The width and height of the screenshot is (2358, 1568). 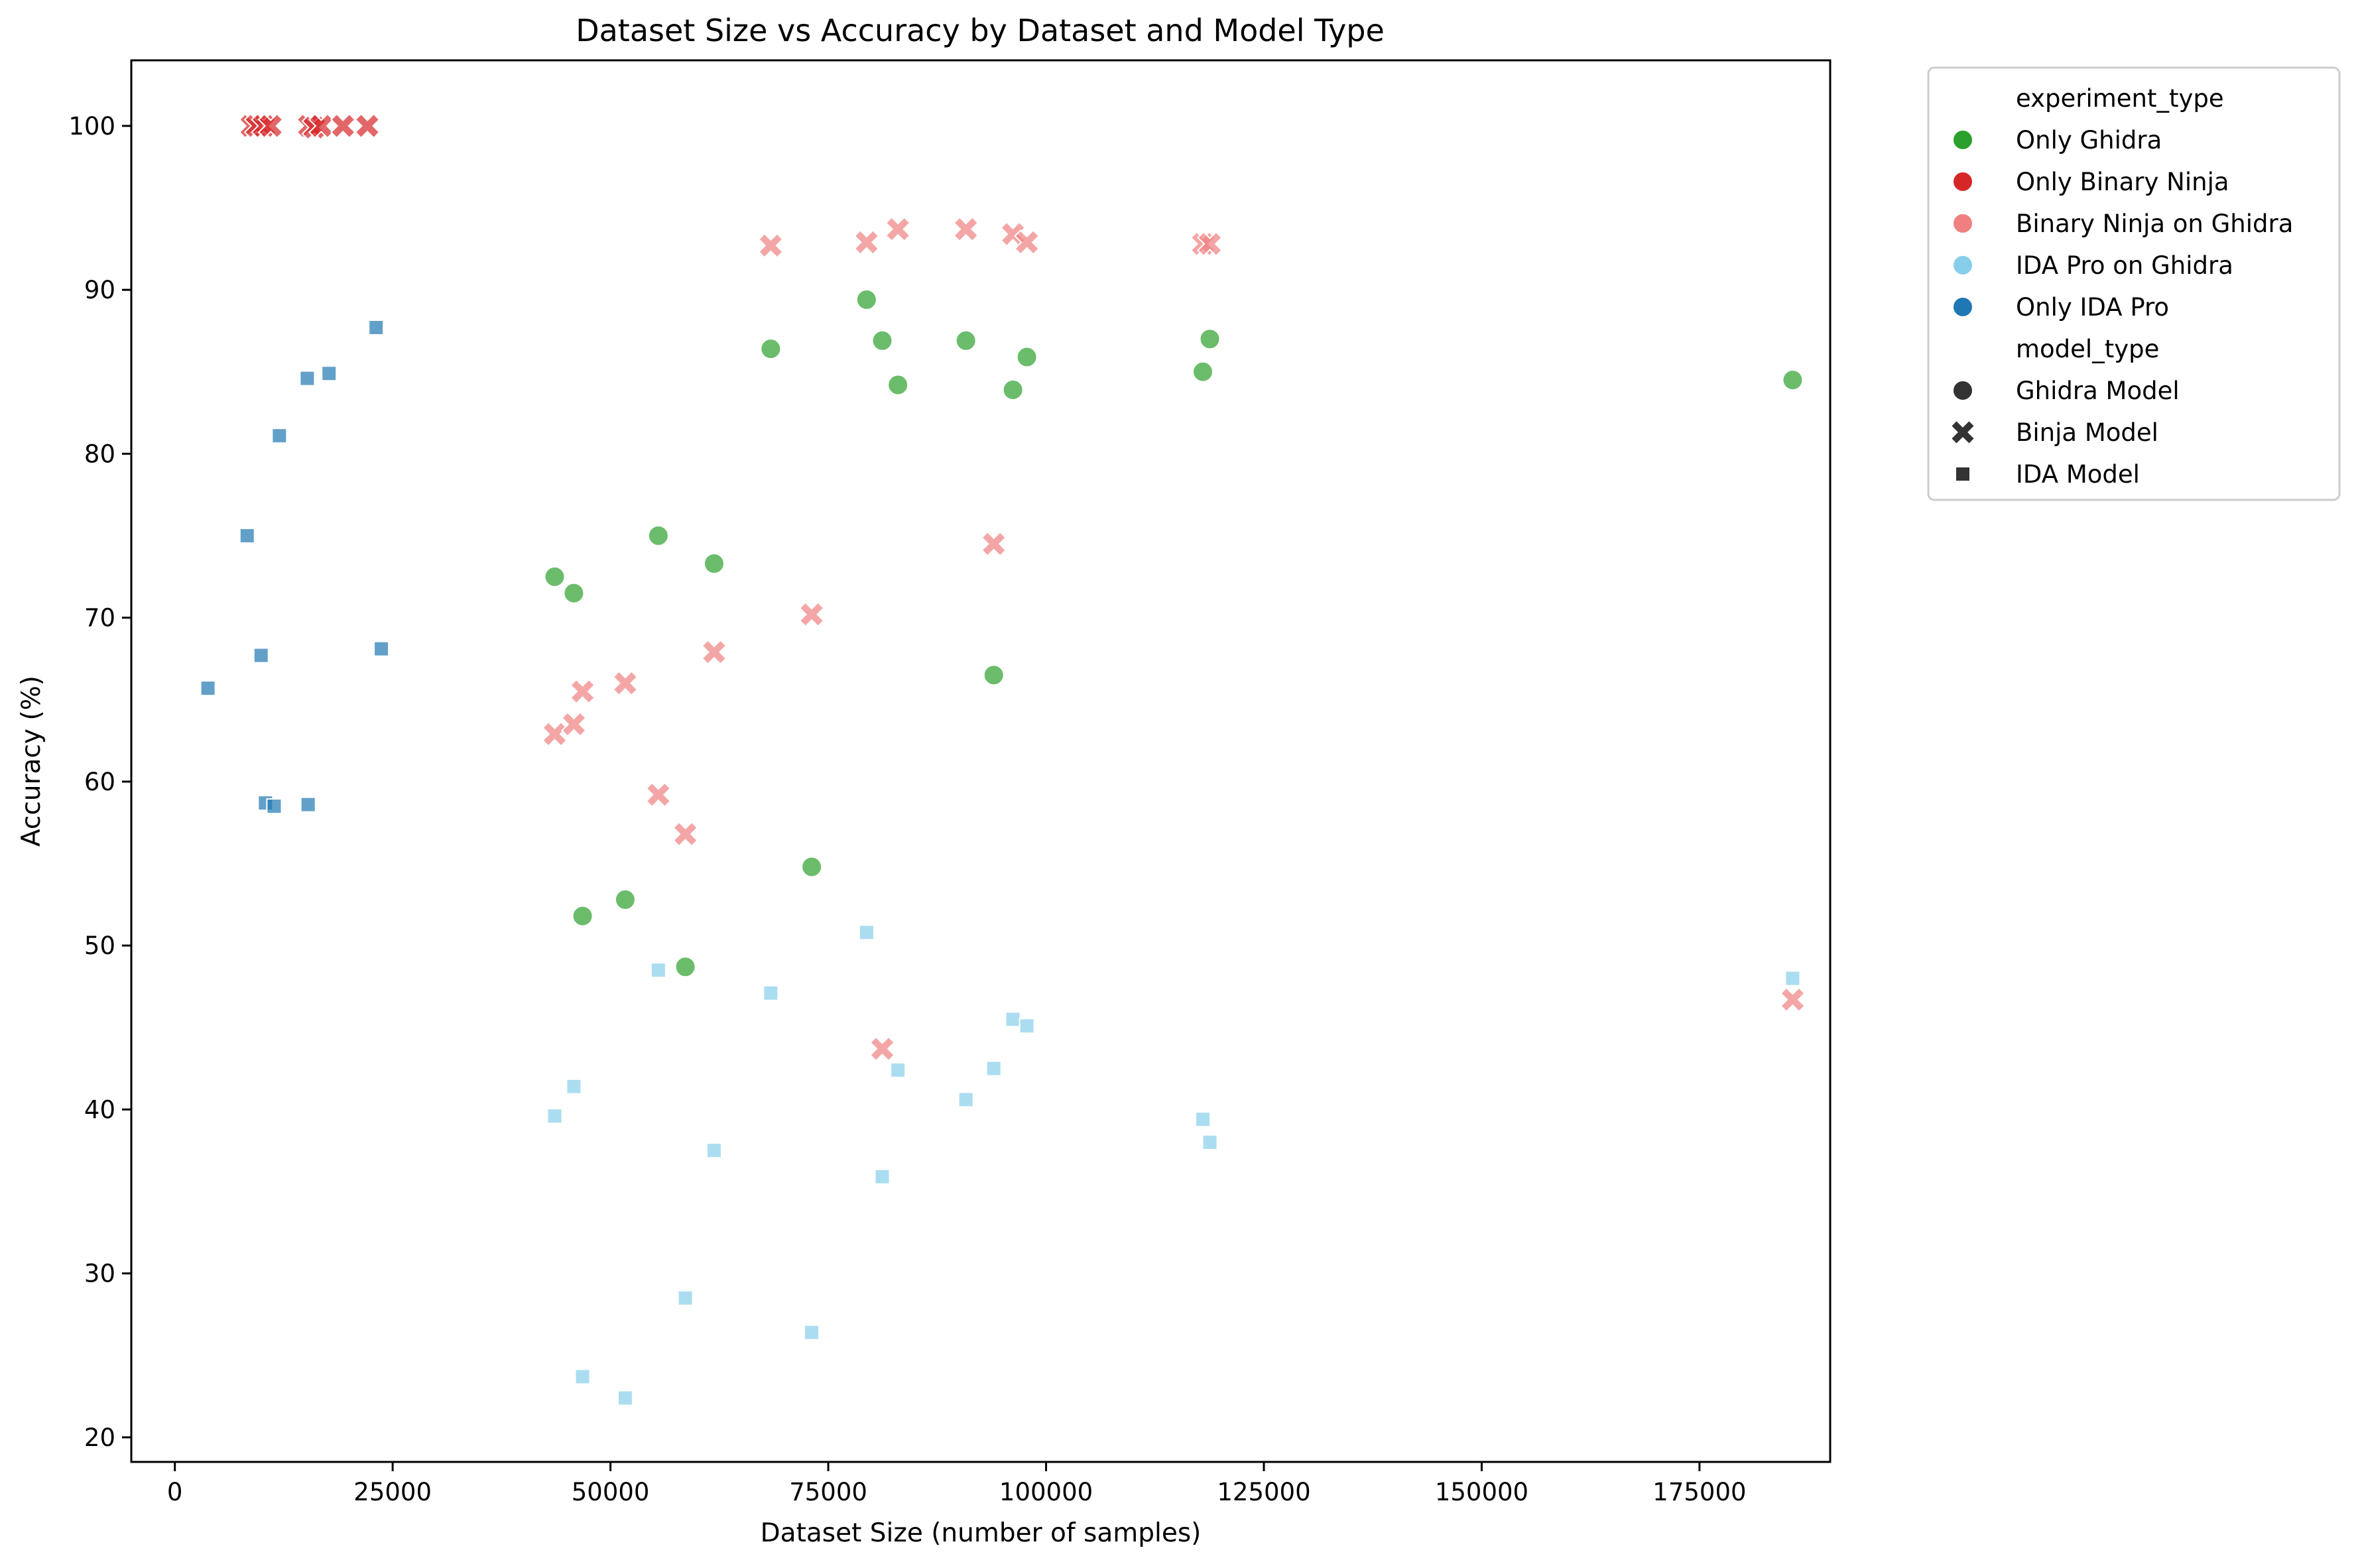 I want to click on y-tick-label: 100, so click(x=91, y=126).